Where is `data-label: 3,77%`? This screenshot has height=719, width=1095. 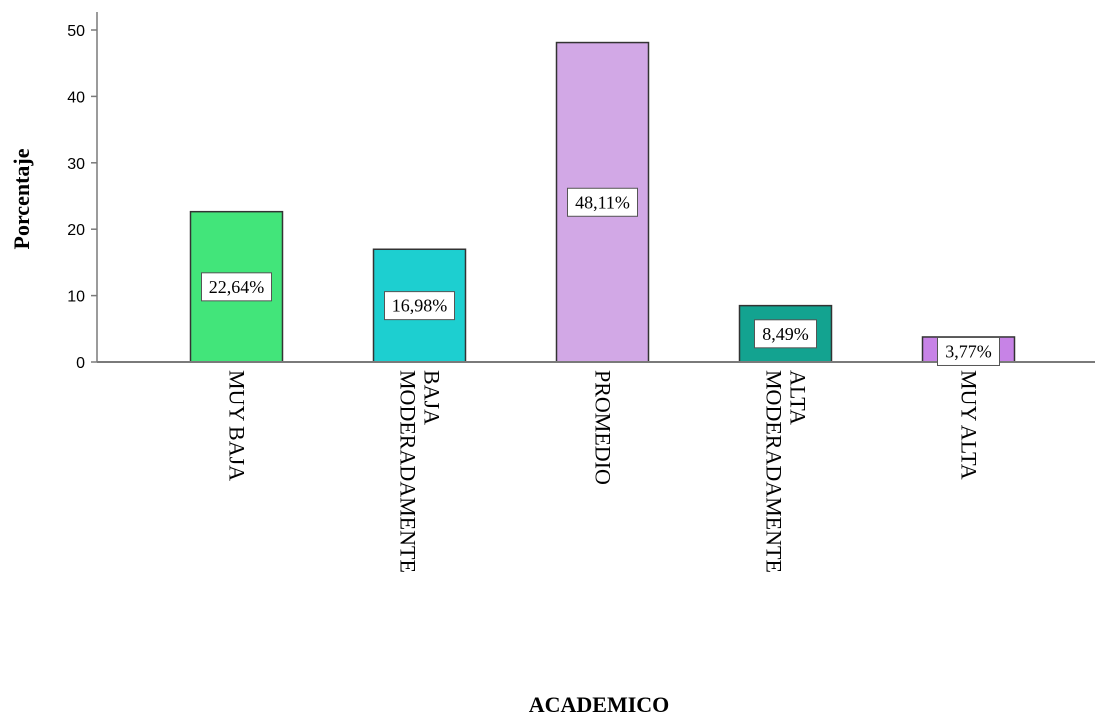
data-label: 3,77% is located at coordinates (968, 351).